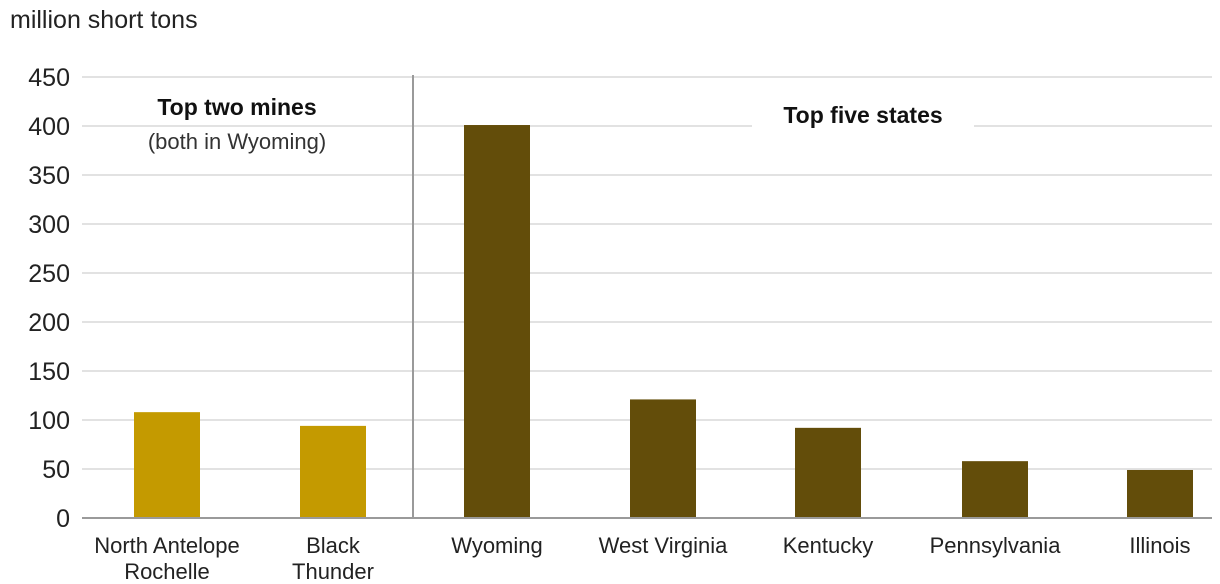  What do you see at coordinates (663, 458) in the screenshot?
I see `bar-west-virginia` at bounding box center [663, 458].